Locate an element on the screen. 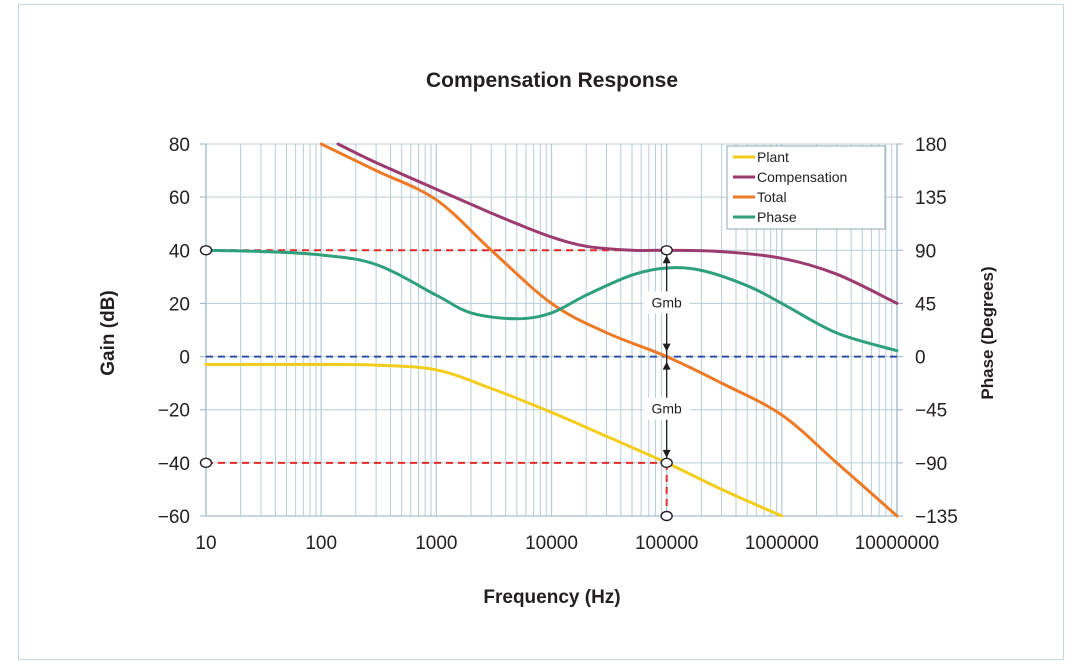  y-tick-label: 60 is located at coordinates (179, 198).